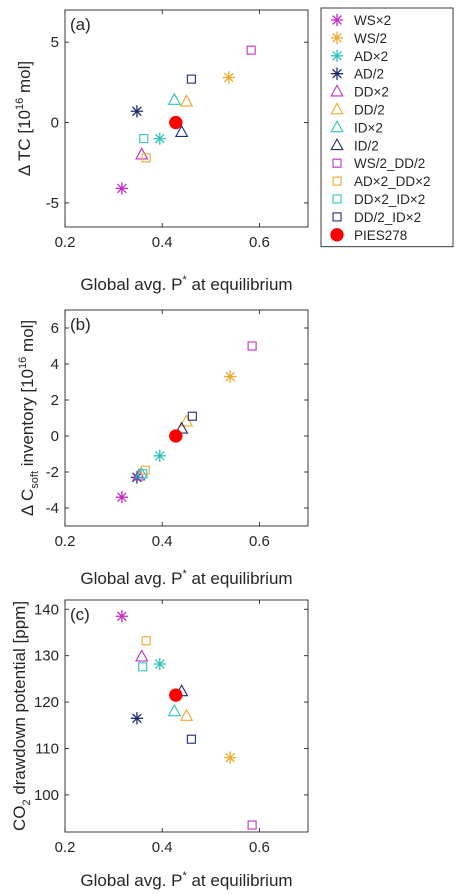 This screenshot has height=894, width=456. Describe the element at coordinates (337, 181) in the screenshot. I see `legend-marker-adx2-ddx2` at that location.